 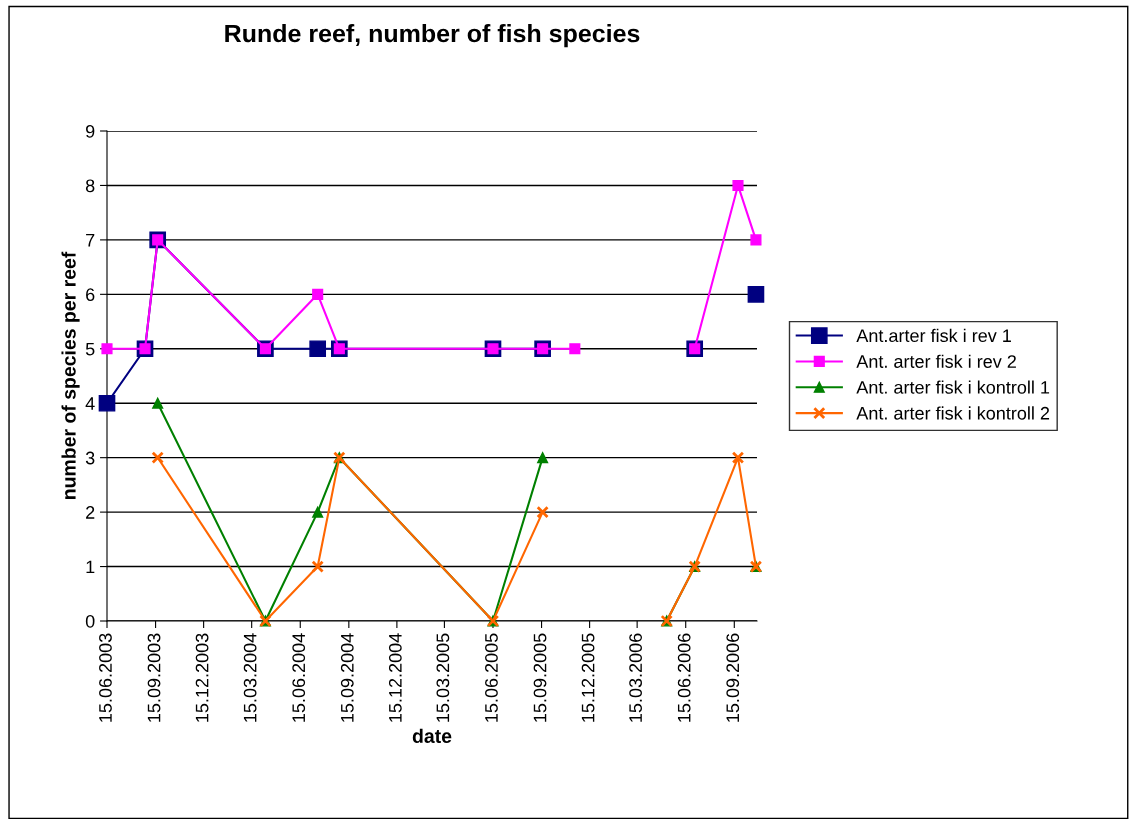 I want to click on x-tick-label: 15.06.2004, so click(x=299, y=677).